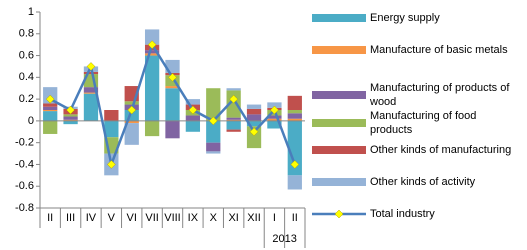 The width and height of the screenshot is (527, 250). Describe the element at coordinates (24, 164) in the screenshot. I see `y-tick-label: -0.4` at that location.